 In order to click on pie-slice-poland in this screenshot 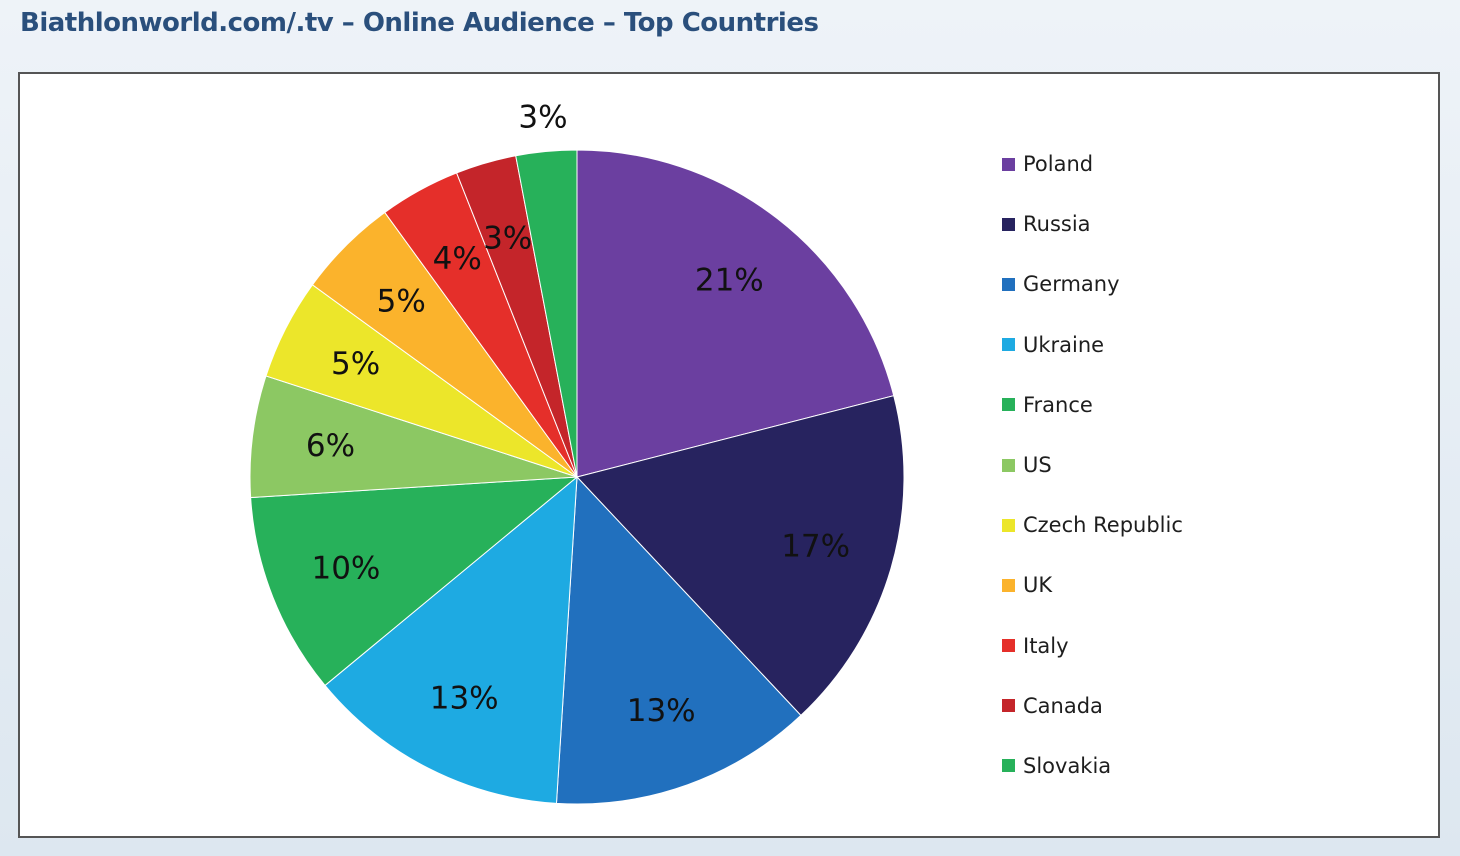, I will do `click(735, 313)`.